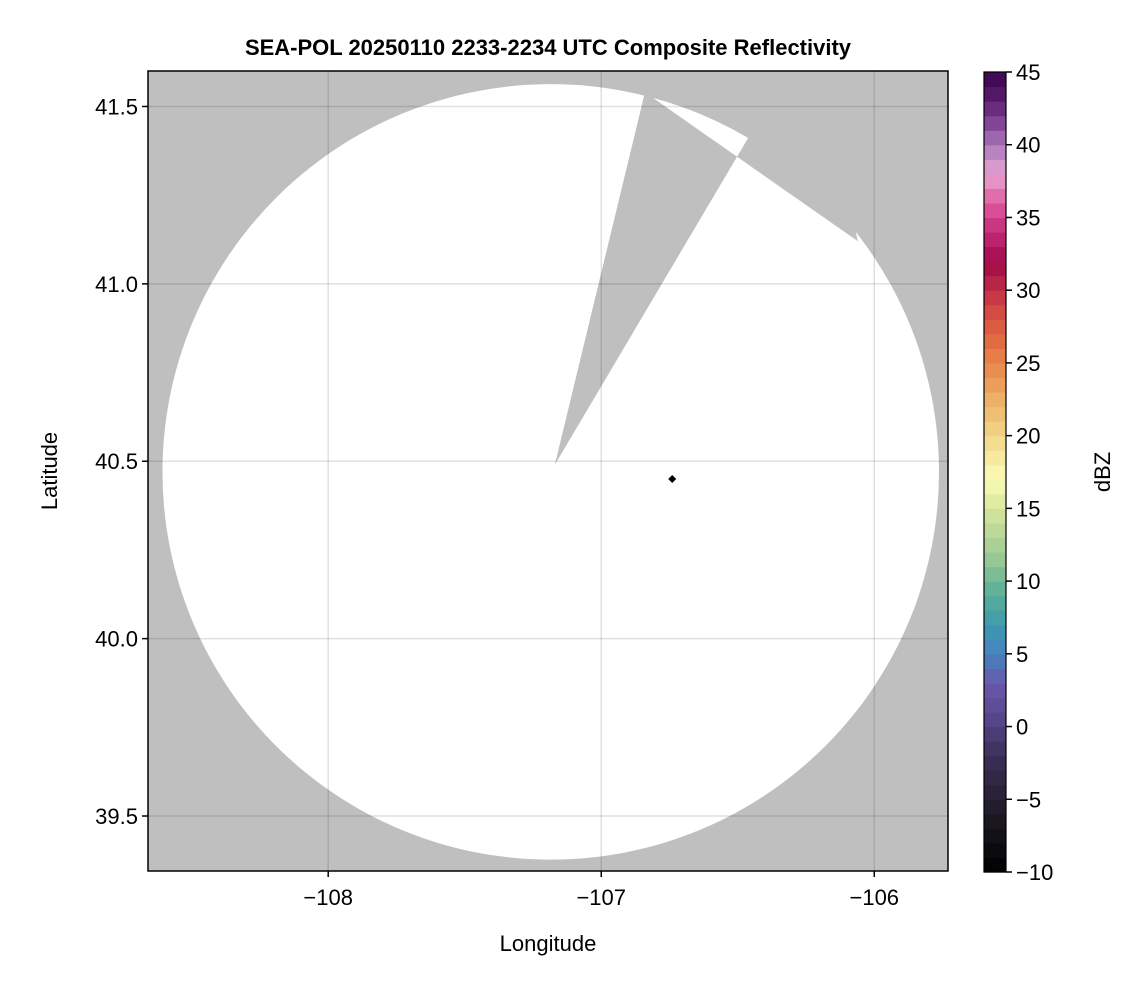 The image size is (1146, 990). What do you see at coordinates (116, 284) in the screenshot?
I see `y-tick-label: 41.0` at bounding box center [116, 284].